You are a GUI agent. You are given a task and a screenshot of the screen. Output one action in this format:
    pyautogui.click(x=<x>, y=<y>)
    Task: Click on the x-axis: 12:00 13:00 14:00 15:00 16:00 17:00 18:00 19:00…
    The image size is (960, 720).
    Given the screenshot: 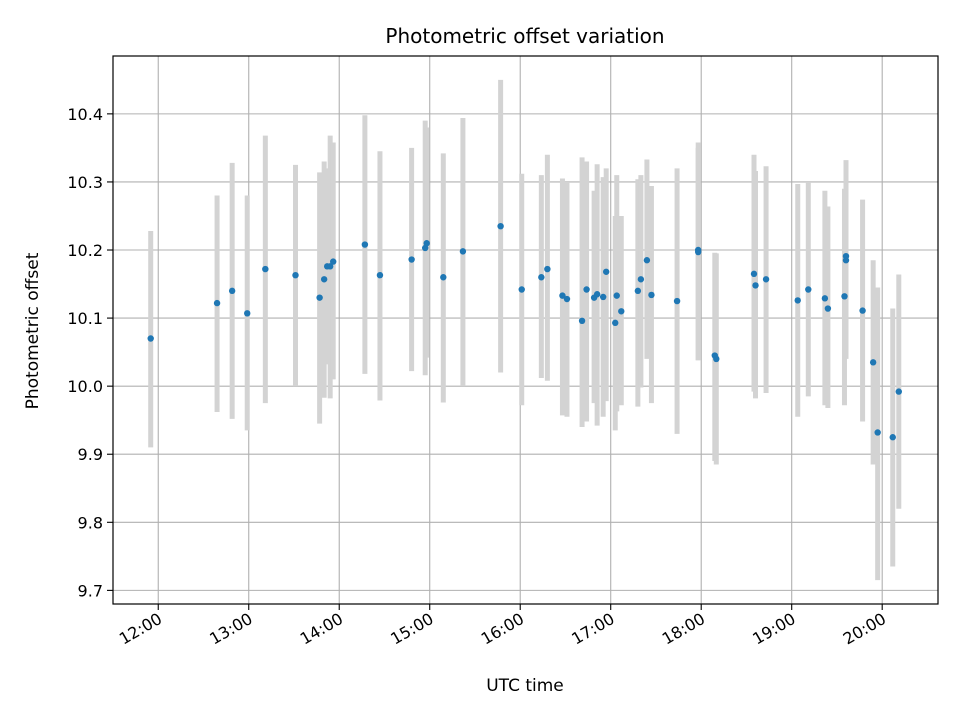 What is the action you would take?
    pyautogui.click(x=502, y=626)
    